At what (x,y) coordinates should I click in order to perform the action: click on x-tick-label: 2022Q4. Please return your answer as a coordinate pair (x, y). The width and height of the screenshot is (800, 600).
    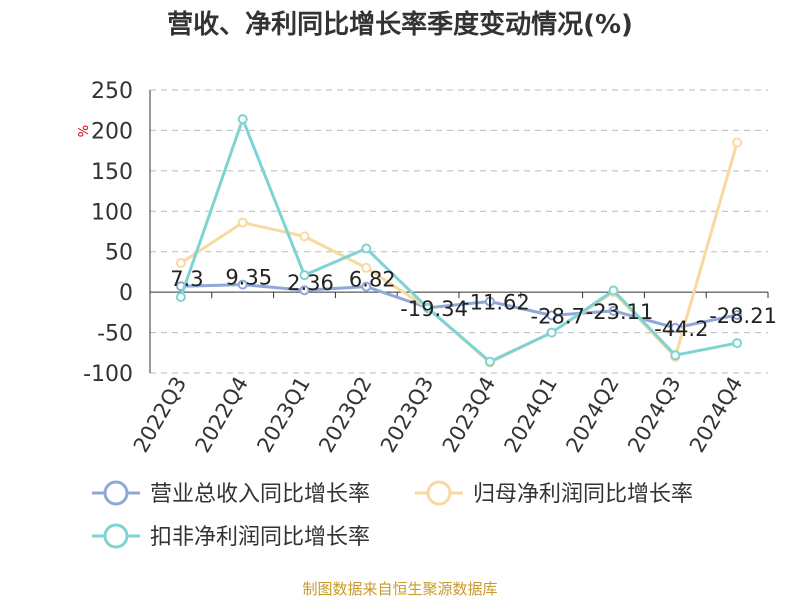
    Looking at the image, I should click on (222, 415).